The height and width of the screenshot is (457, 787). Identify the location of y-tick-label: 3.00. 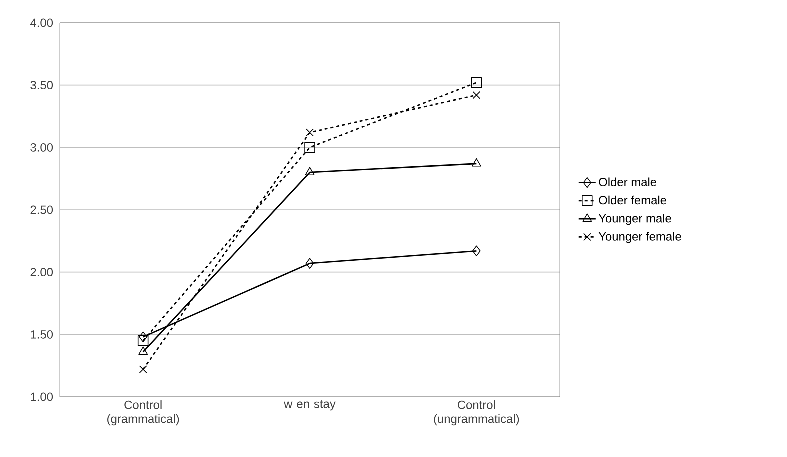
(42, 147).